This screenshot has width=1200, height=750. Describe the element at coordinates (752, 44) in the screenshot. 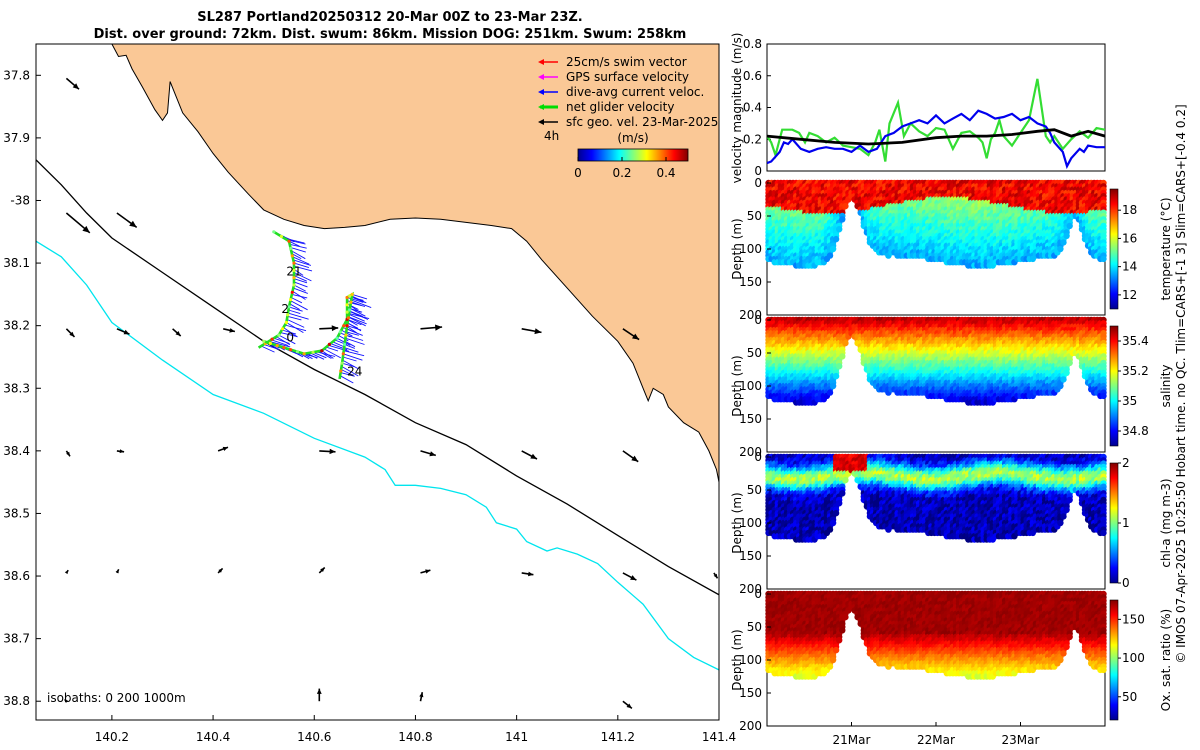

I see `y-tick-label: 0.8` at that location.